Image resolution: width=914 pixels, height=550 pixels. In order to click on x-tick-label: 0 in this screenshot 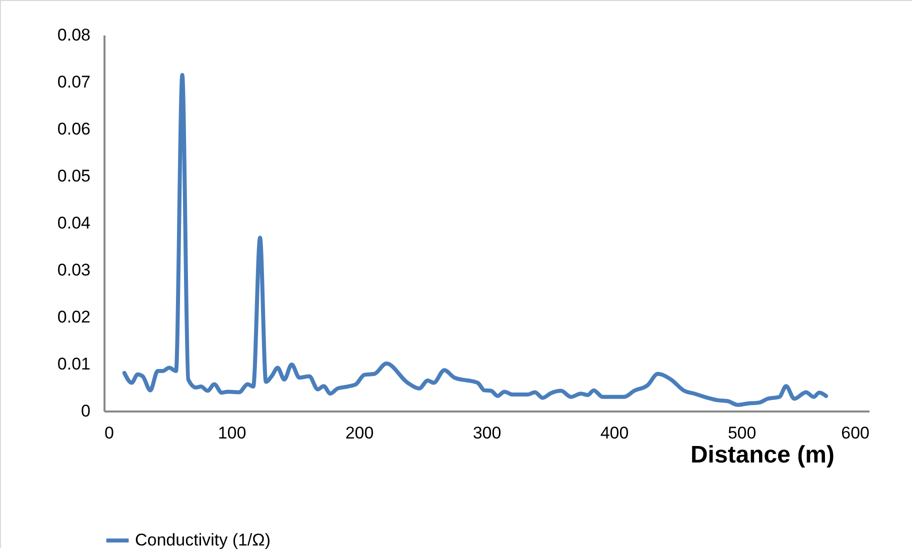, I will do `click(109, 433)`.